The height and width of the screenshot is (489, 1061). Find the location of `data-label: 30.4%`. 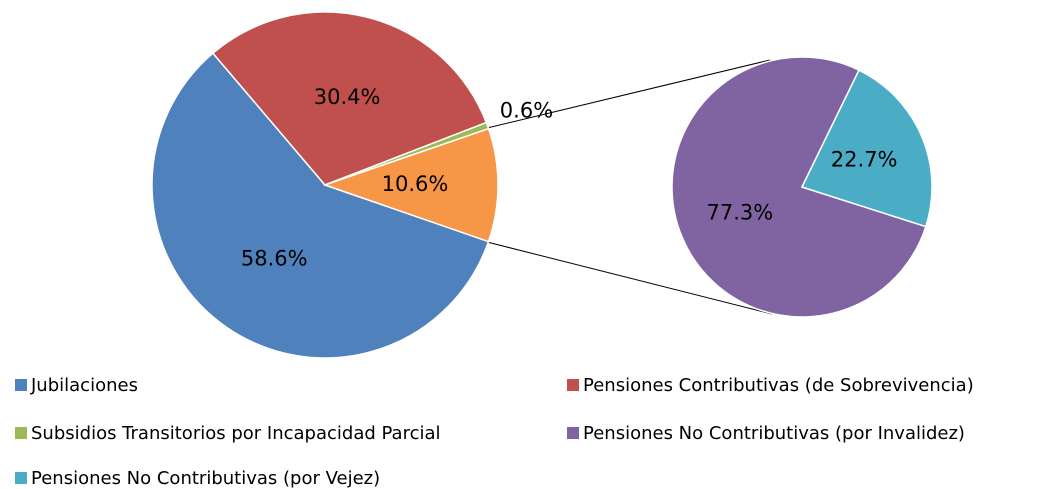

data-label: 30.4% is located at coordinates (347, 97).